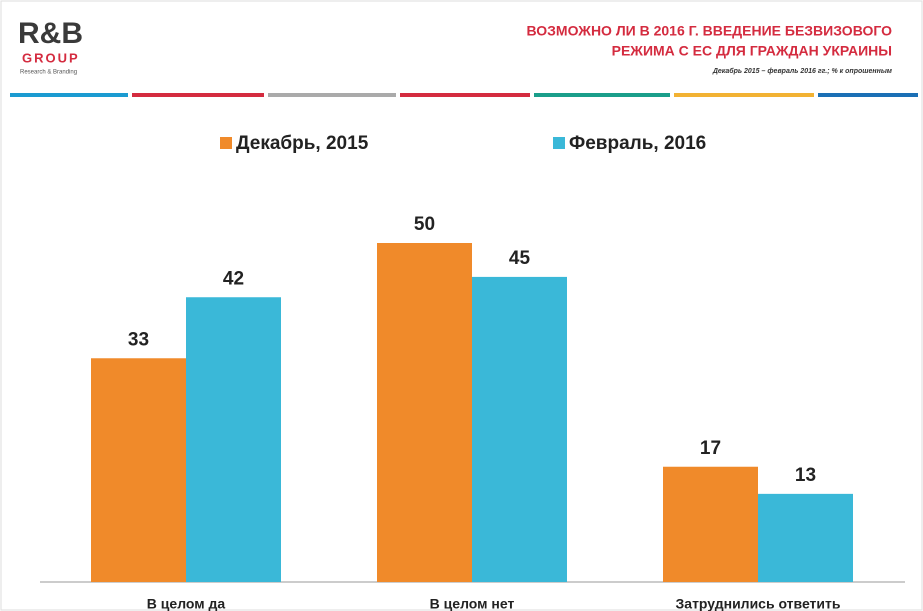 The width and height of the screenshot is (923, 611). I want to click on stripe, so click(464, 95).